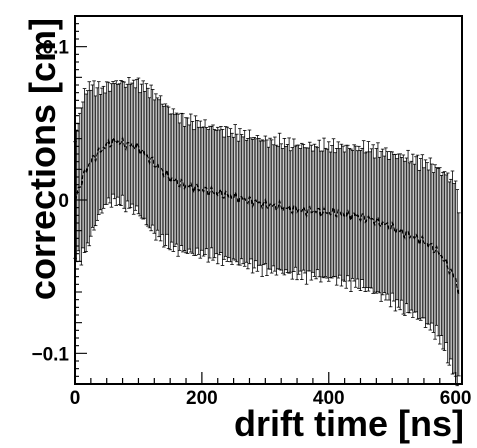 The image size is (477, 448). Describe the element at coordinates (202, 398) in the screenshot. I see `x-tick-label: 200` at that location.